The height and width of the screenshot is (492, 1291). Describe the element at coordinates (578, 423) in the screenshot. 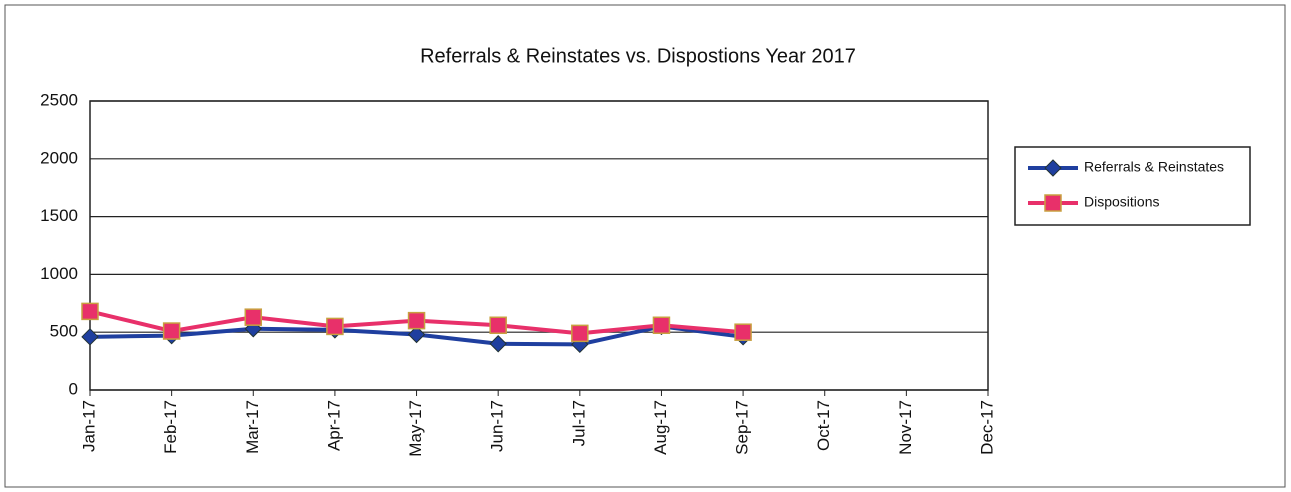

I see `x-tick-label: Jul-17` at that location.